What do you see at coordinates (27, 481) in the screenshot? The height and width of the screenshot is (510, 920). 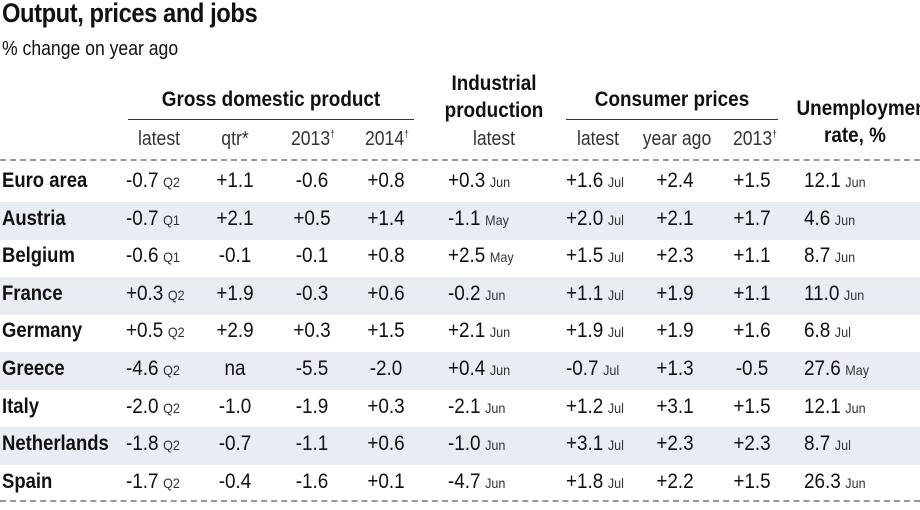 I see `cell-country: Spain` at bounding box center [27, 481].